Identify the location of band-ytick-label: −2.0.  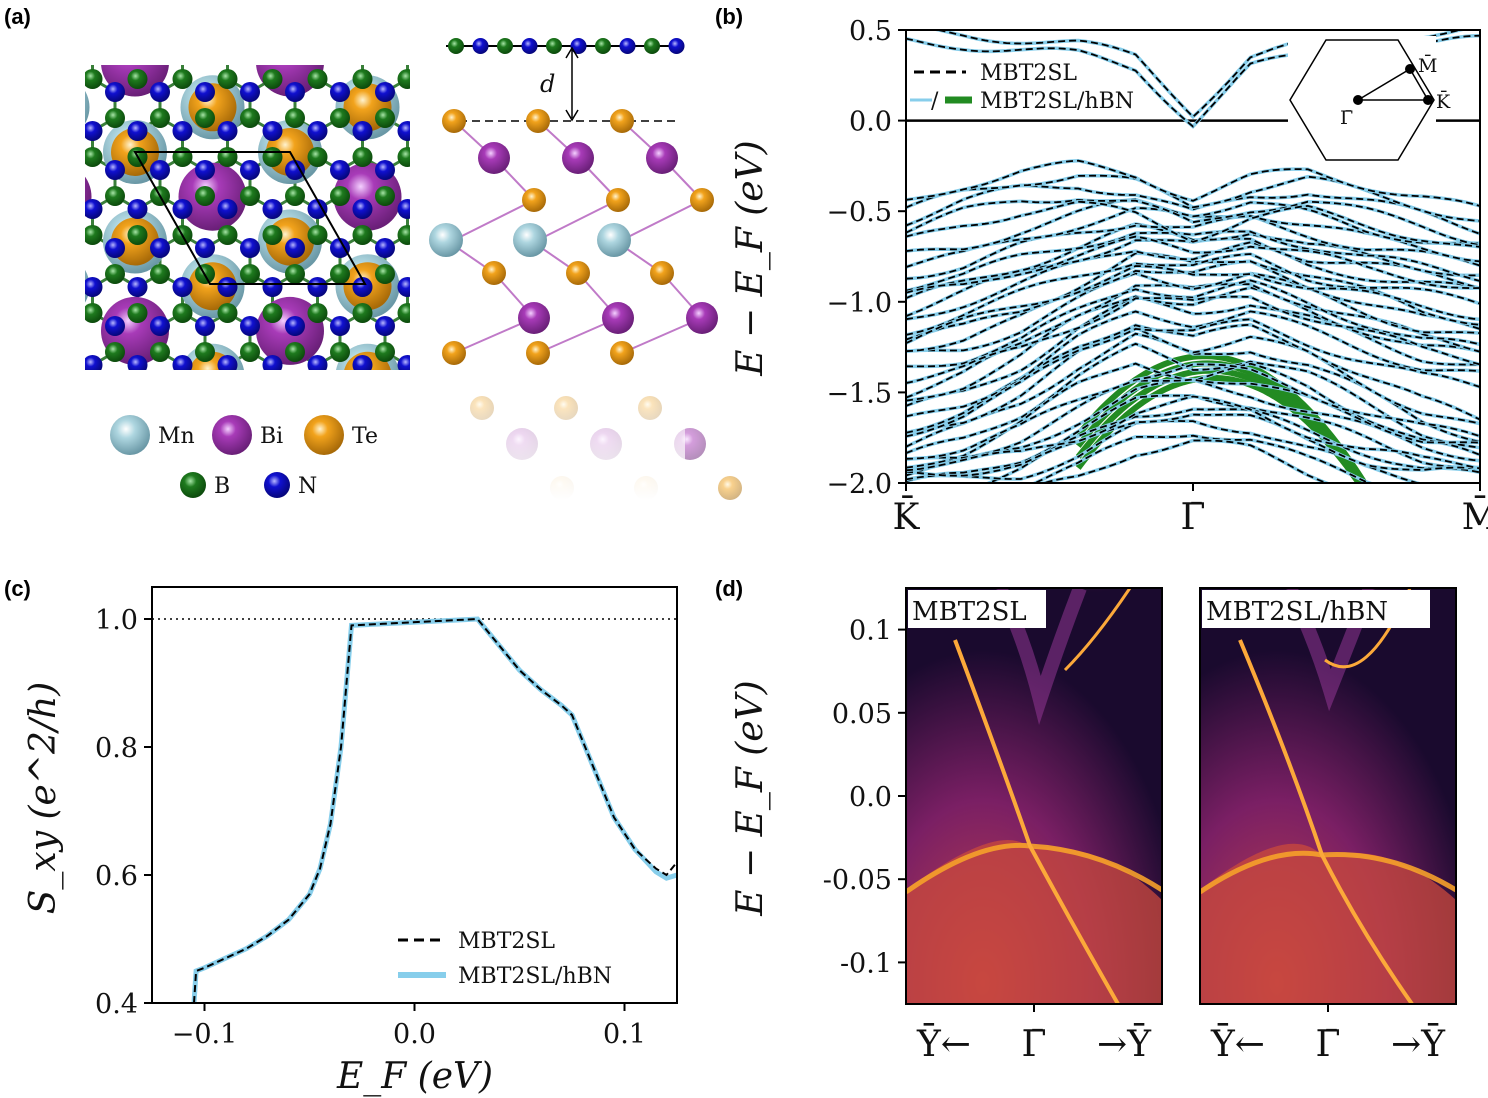
(859, 484).